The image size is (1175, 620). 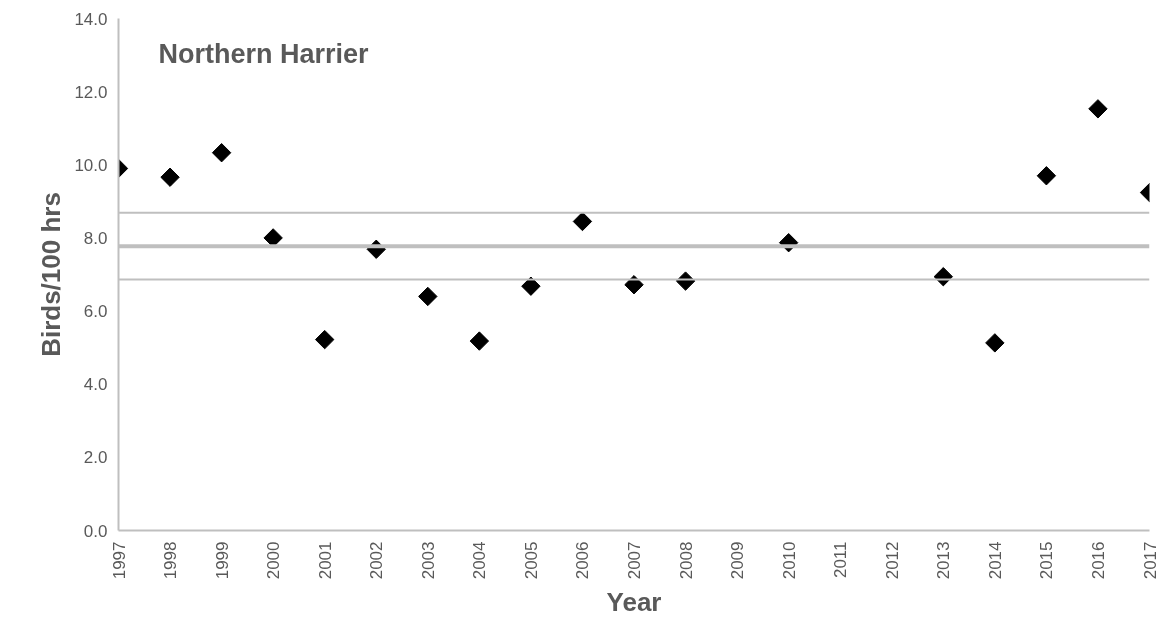 What do you see at coordinates (95, 531) in the screenshot?
I see `y-tick-label: 0.0` at bounding box center [95, 531].